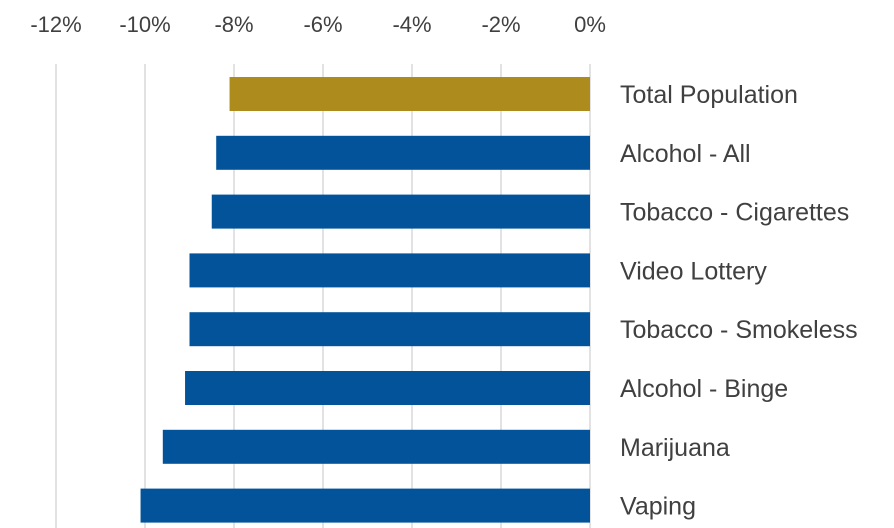 The width and height of the screenshot is (894, 528). What do you see at coordinates (500, 24) in the screenshot?
I see `x-tick-label: -2%` at bounding box center [500, 24].